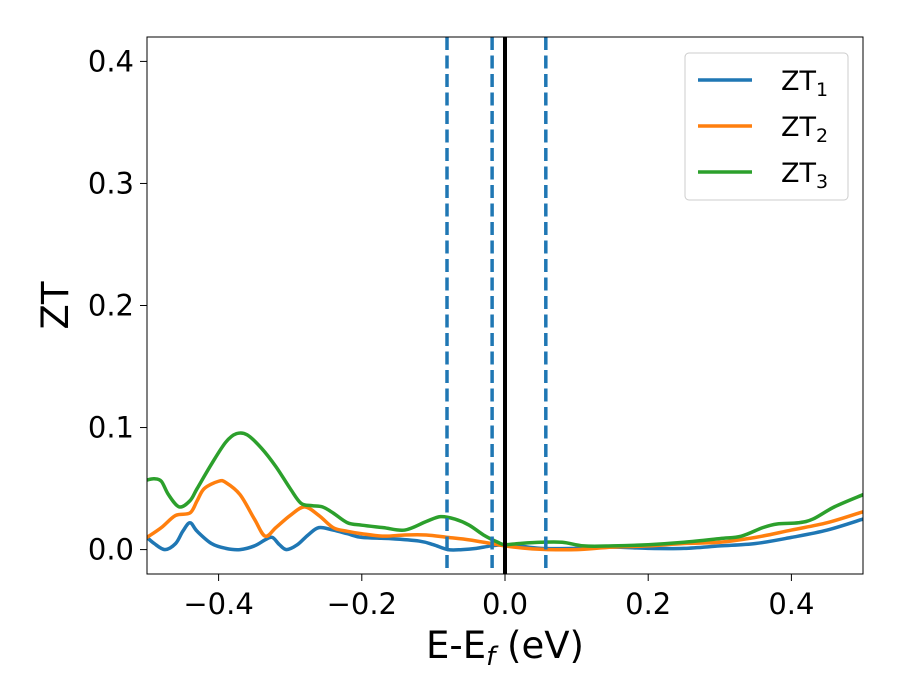 This screenshot has height=700, width=900. I want to click on y-tick-label: 0.4, so click(111, 61).